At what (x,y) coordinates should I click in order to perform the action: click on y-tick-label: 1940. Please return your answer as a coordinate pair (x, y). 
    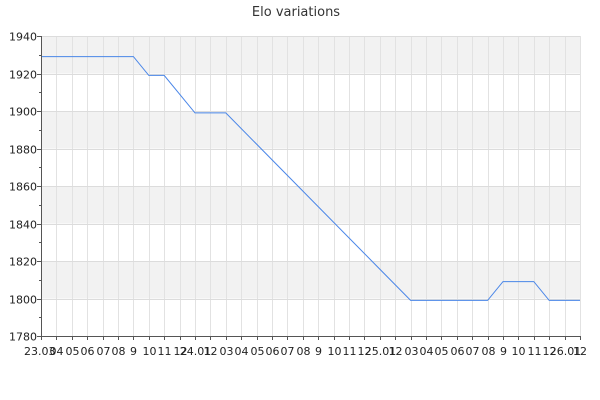
    Looking at the image, I should click on (23, 37).